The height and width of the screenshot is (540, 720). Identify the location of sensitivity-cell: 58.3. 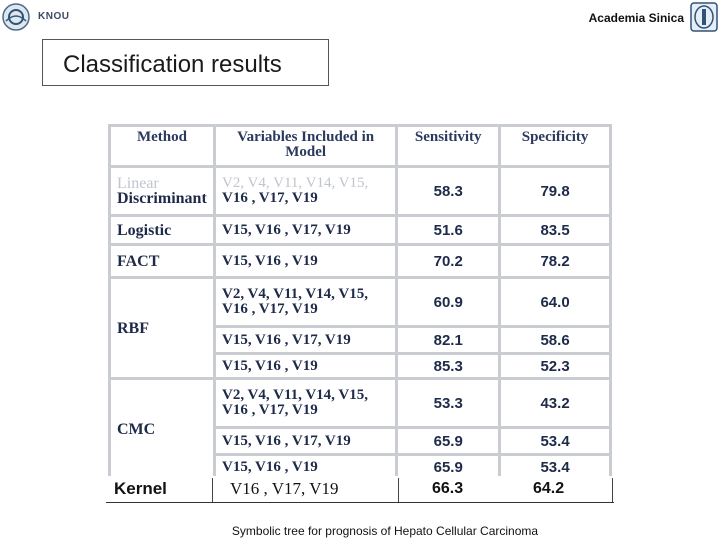
(448, 191).